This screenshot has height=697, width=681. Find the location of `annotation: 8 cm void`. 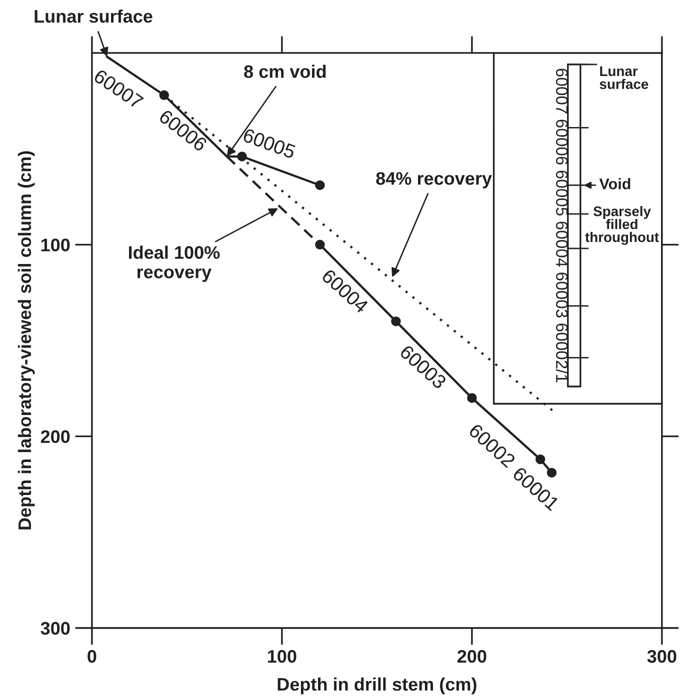

annotation: 8 cm void is located at coordinates (285, 71).